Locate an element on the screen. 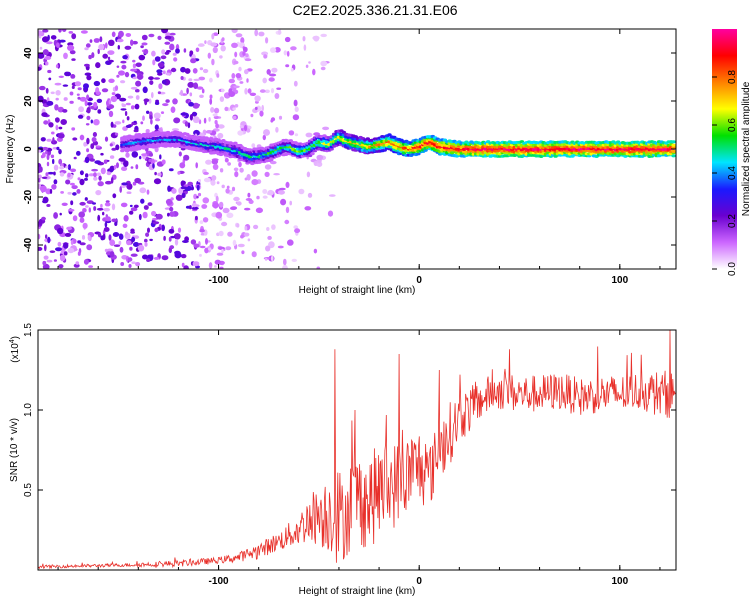 This screenshot has height=600, width=750. colorbar-gradient is located at coordinates (724, 149).